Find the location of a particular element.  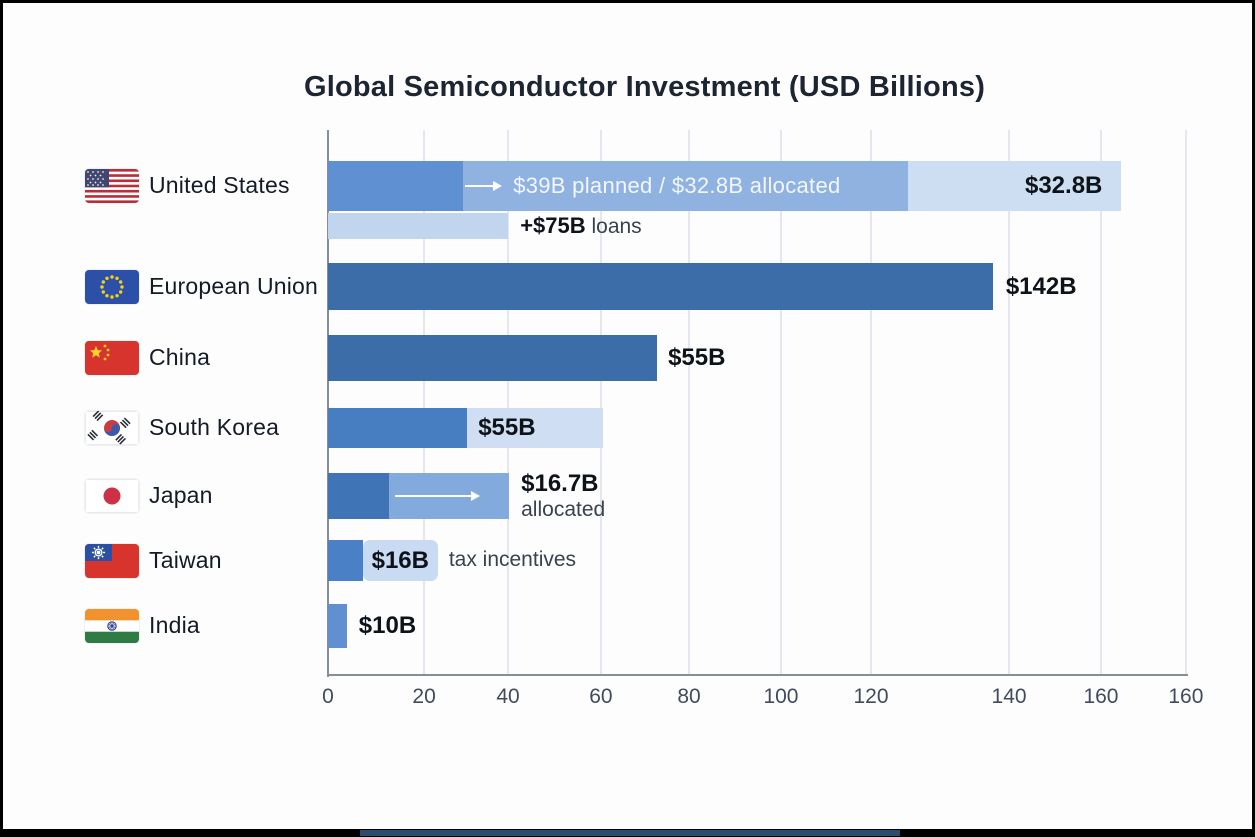

country-label-european-union: European Union is located at coordinates (234, 285).